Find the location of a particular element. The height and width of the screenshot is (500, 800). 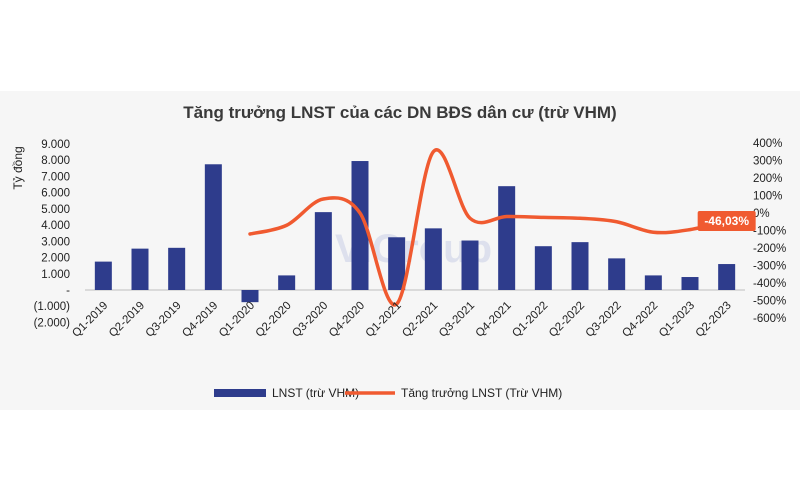

x-tick-label: Q4-2022 is located at coordinates (640, 320).